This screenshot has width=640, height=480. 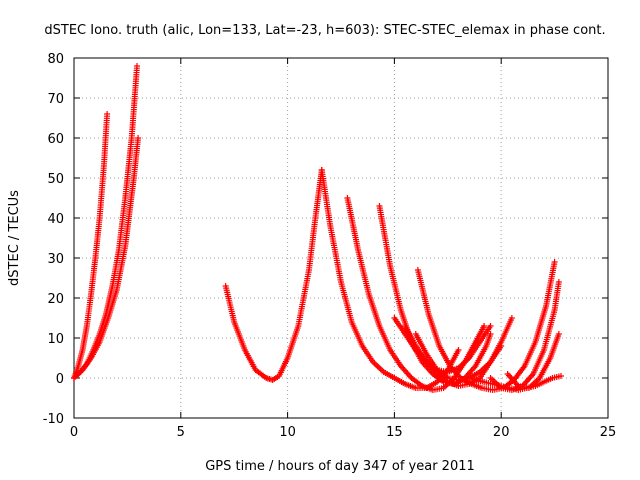 What do you see at coordinates (55, 339) in the screenshot?
I see `y-tick-label: 10` at bounding box center [55, 339].